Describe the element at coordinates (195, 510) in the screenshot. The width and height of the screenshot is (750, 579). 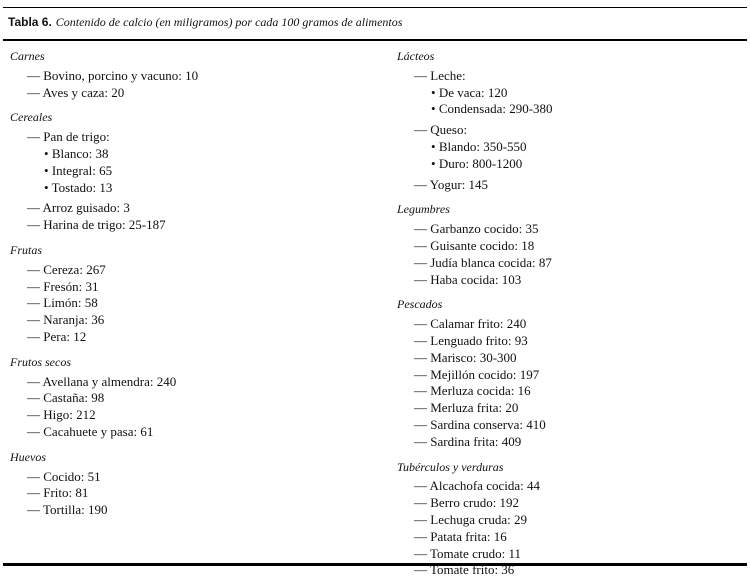
I see `list-item: Tortilla: 190` at that location.